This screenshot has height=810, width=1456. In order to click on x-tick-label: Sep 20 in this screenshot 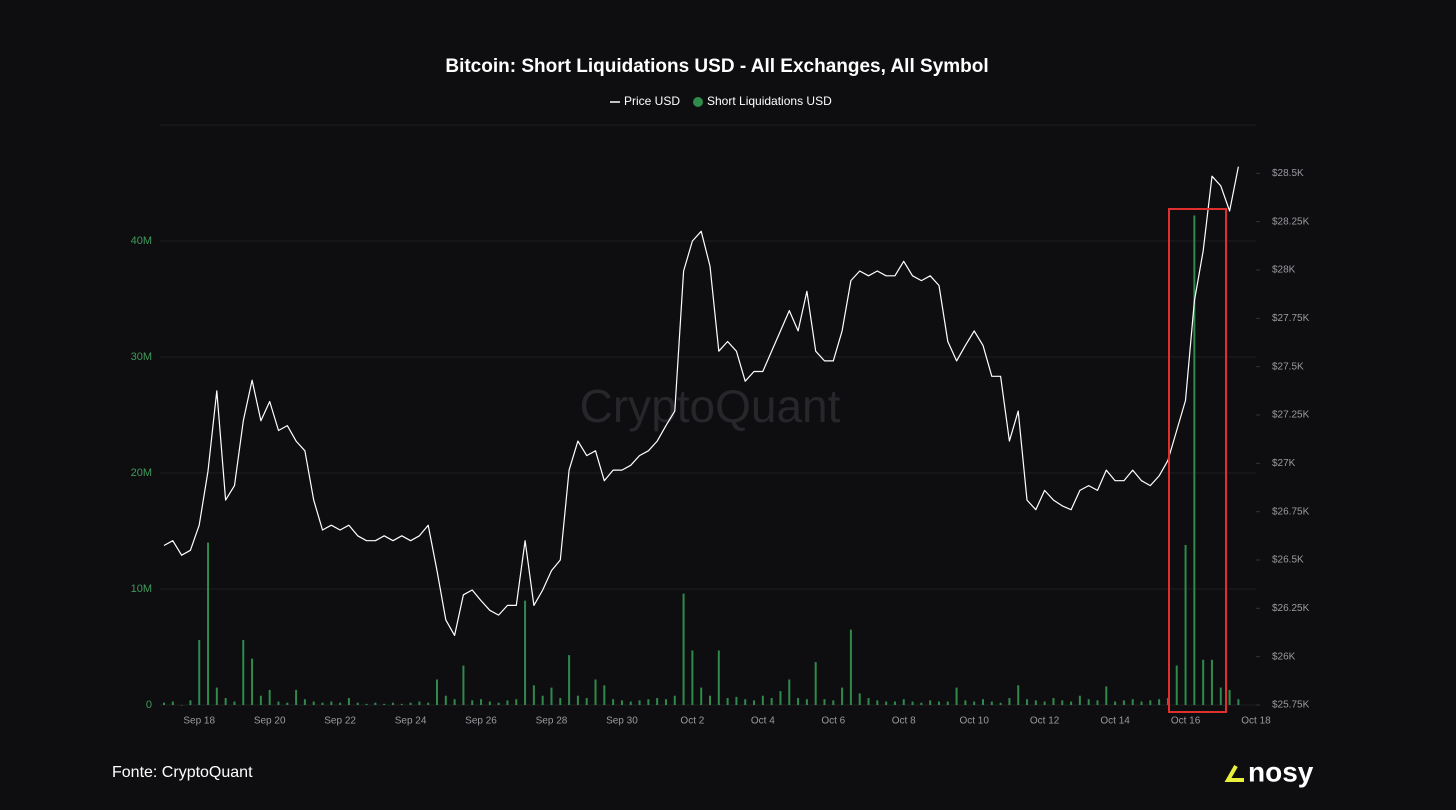, I will do `click(270, 721)`.